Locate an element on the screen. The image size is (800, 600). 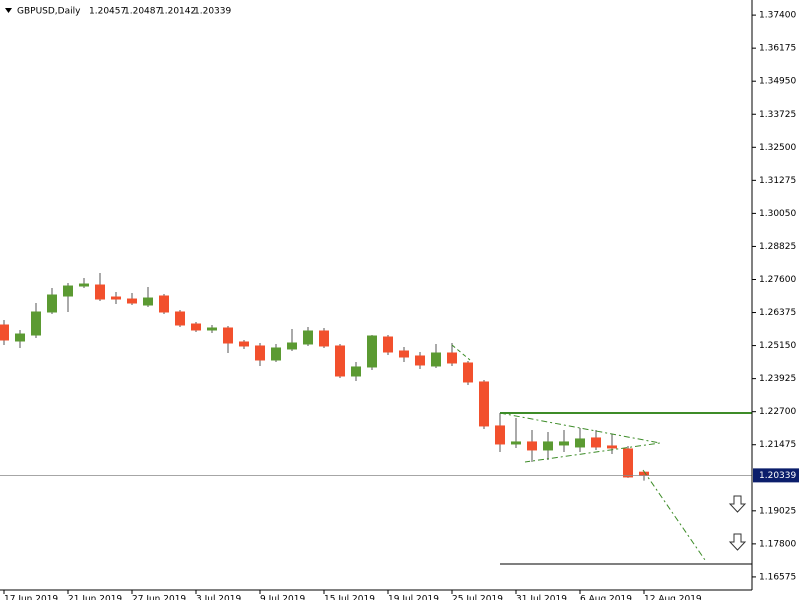
y-tick-label: 1.22700 is located at coordinates (777, 412).